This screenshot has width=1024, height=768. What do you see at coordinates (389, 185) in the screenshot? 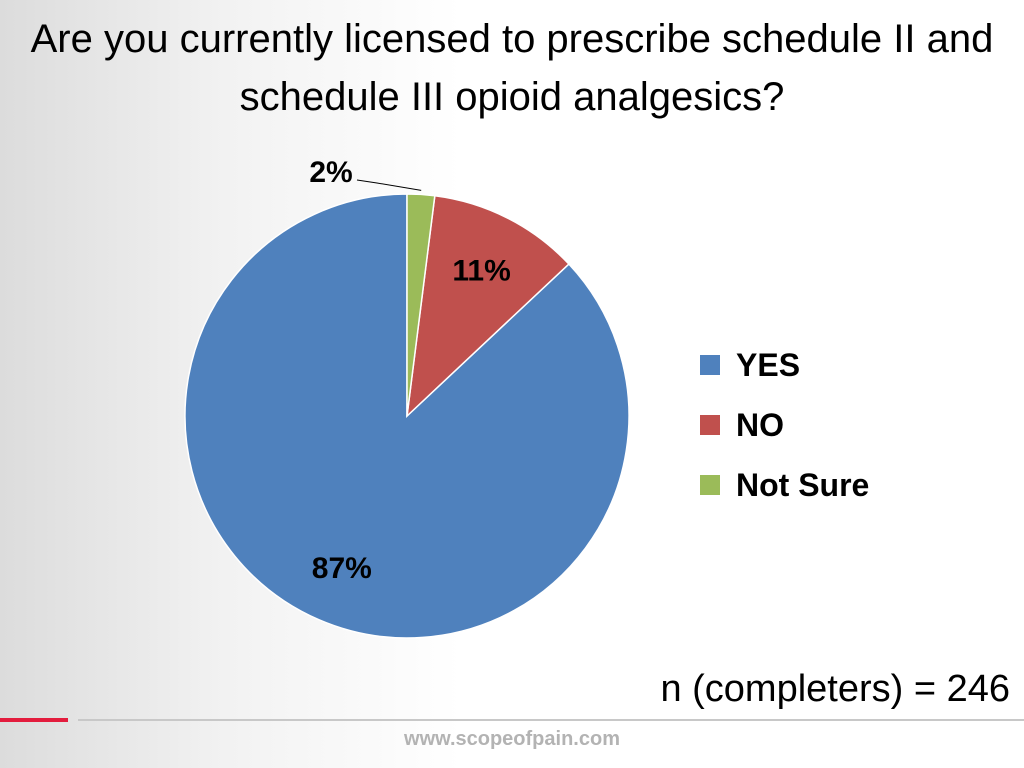
I see `leader-line-not-sure` at bounding box center [389, 185].